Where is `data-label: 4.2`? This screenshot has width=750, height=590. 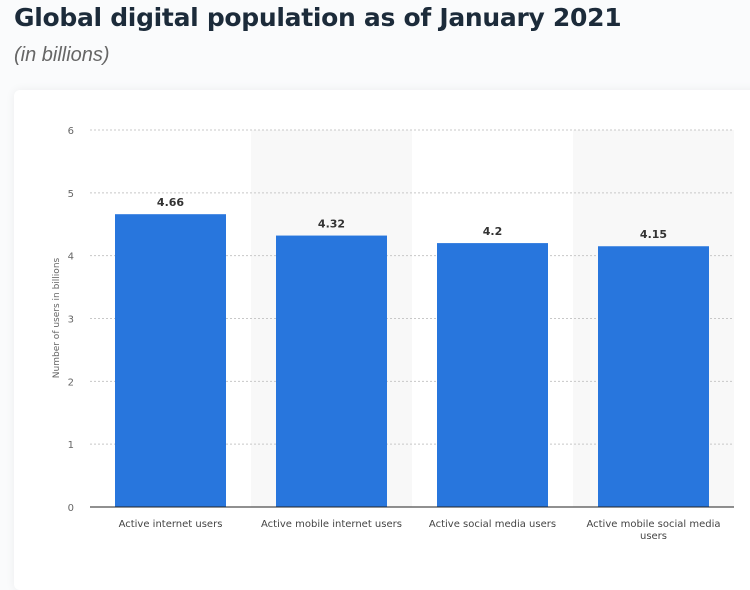 data-label: 4.2 is located at coordinates (493, 231).